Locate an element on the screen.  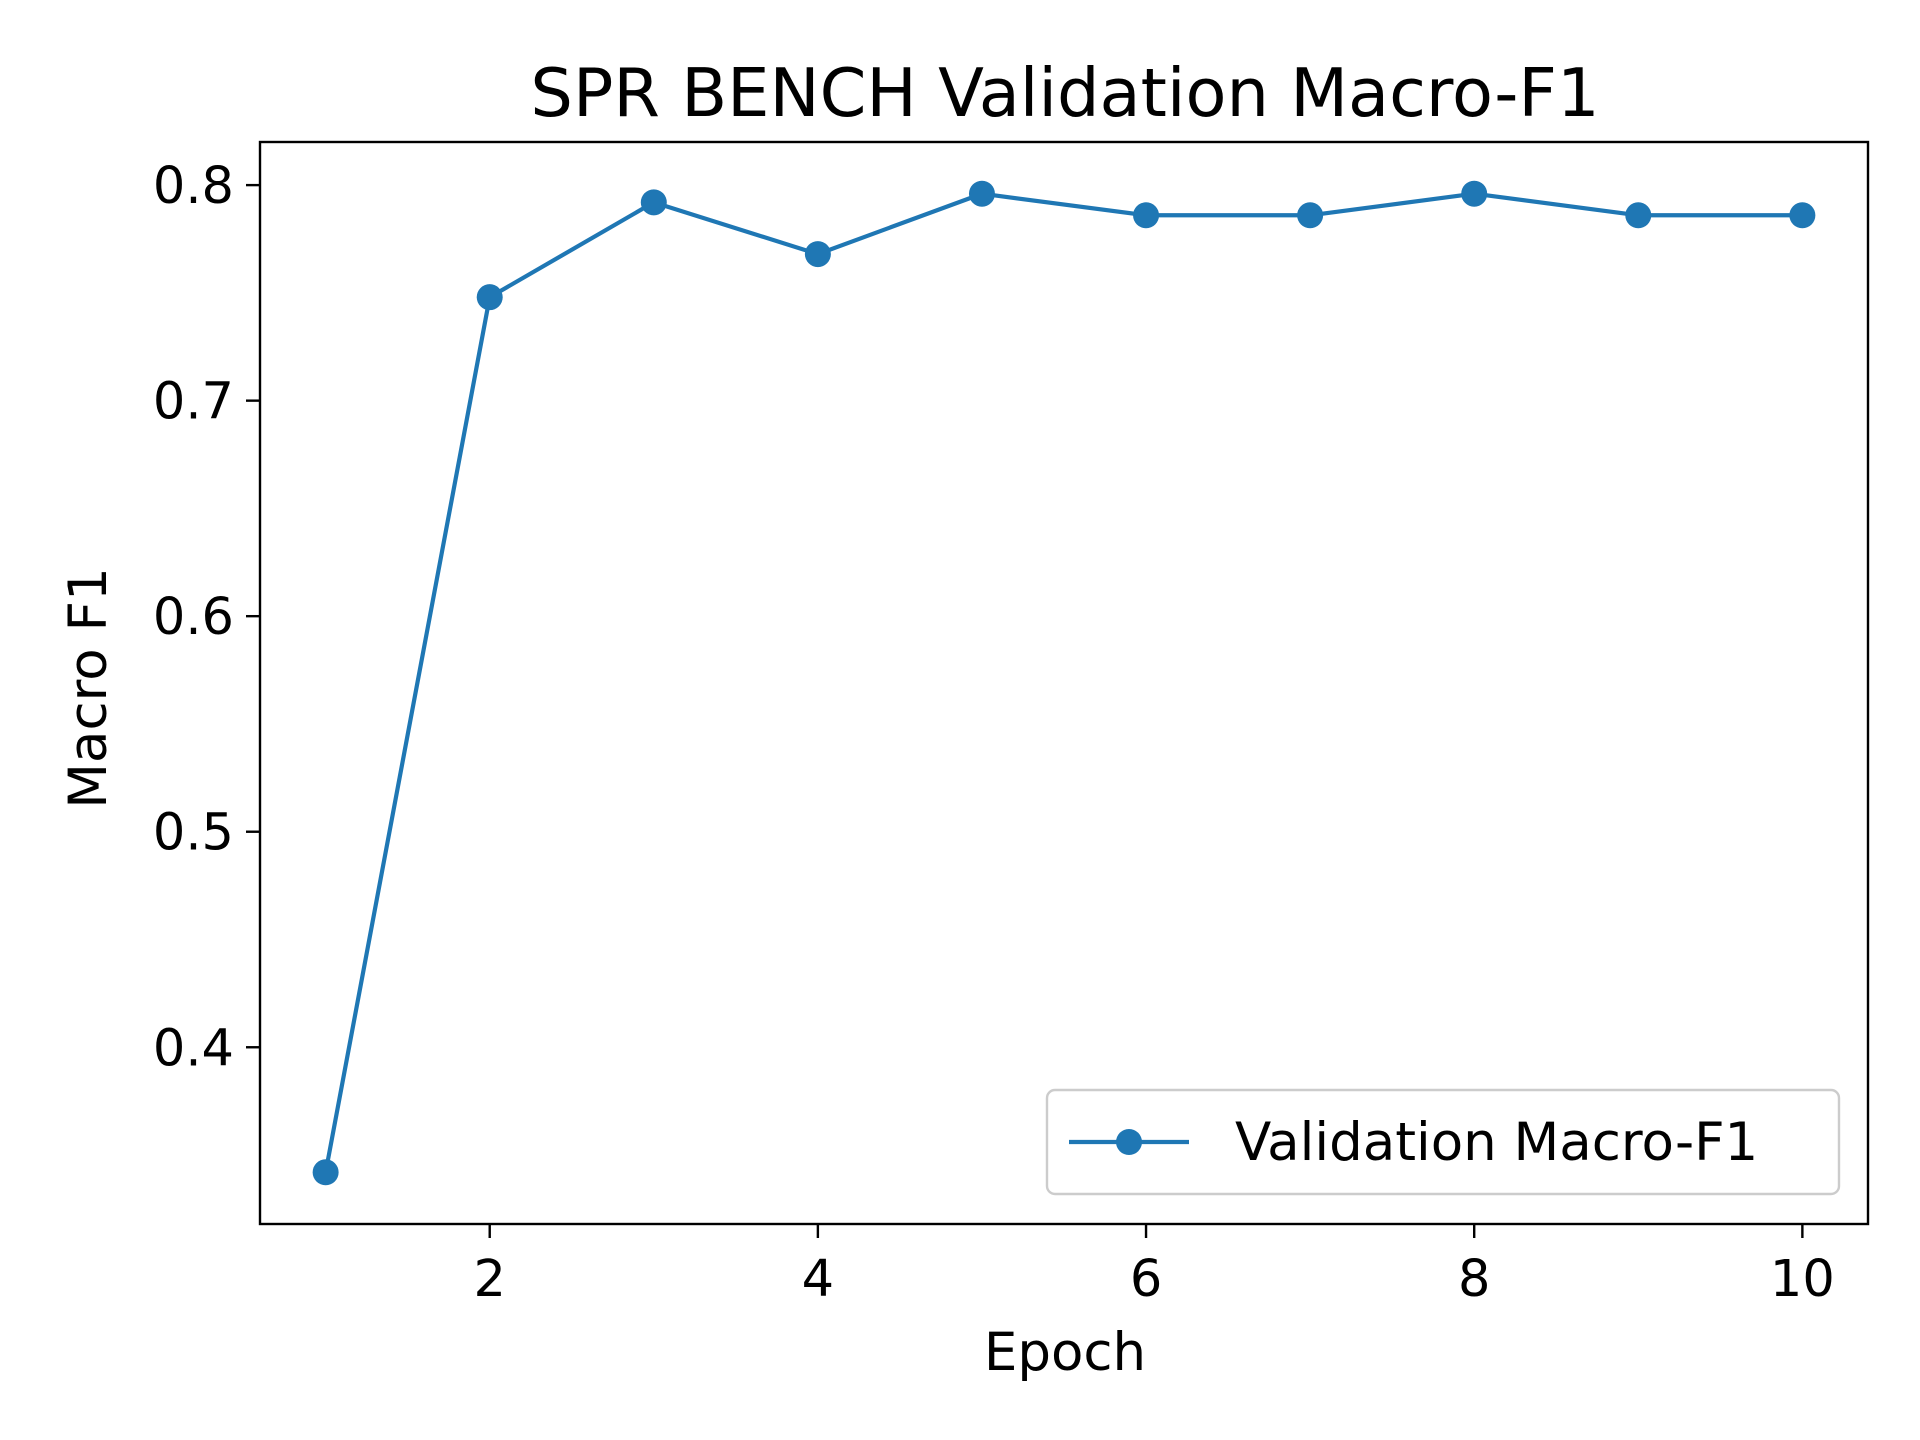
y-tick-label: 0.4 is located at coordinates (193, 1048).